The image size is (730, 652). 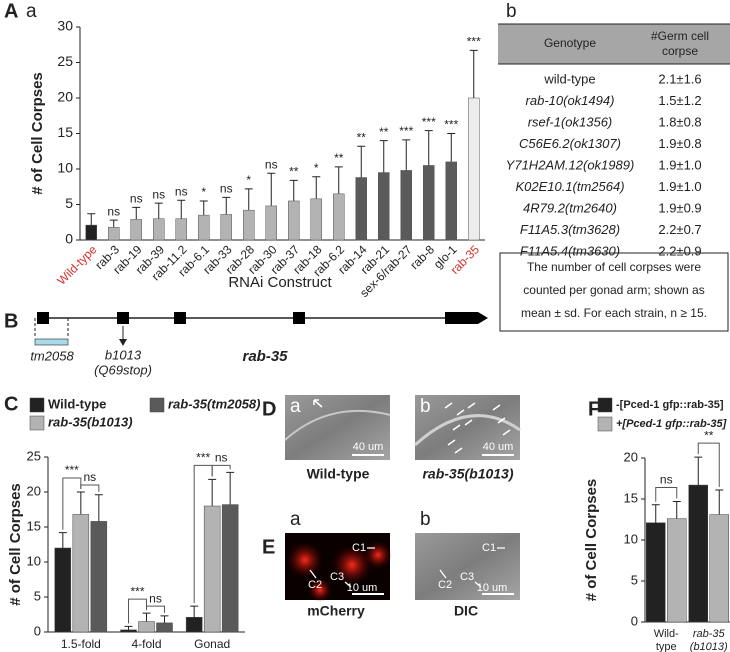 What do you see at coordinates (123, 369) in the screenshot?
I see `mutation-label: (Q69stop)` at bounding box center [123, 369].